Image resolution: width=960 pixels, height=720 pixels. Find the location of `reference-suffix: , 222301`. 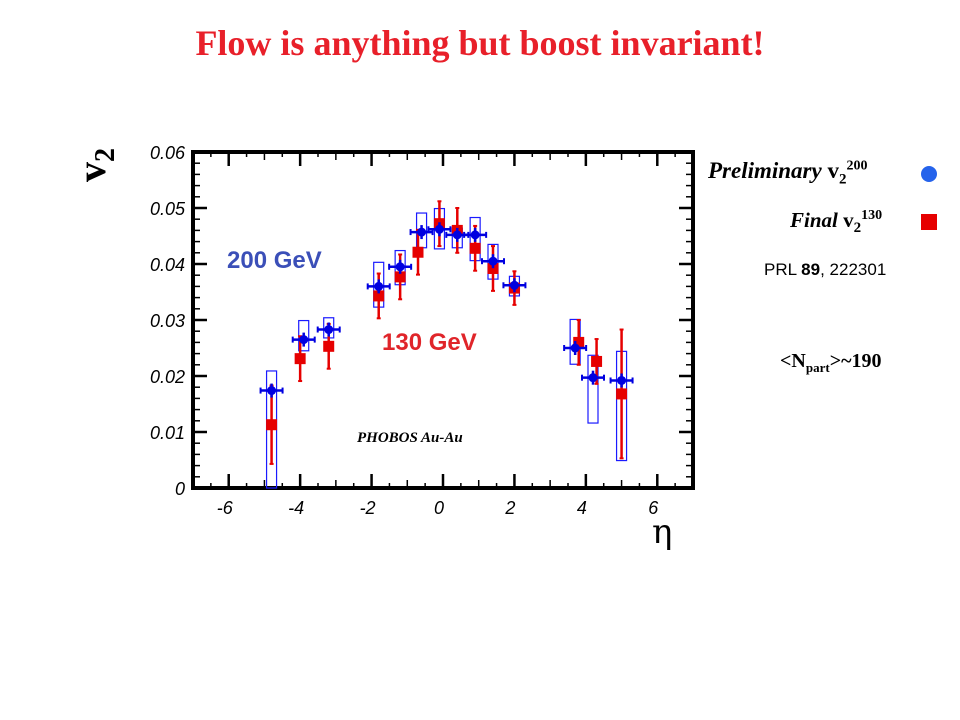

reference-suffix: , 222301 is located at coordinates (853, 269).